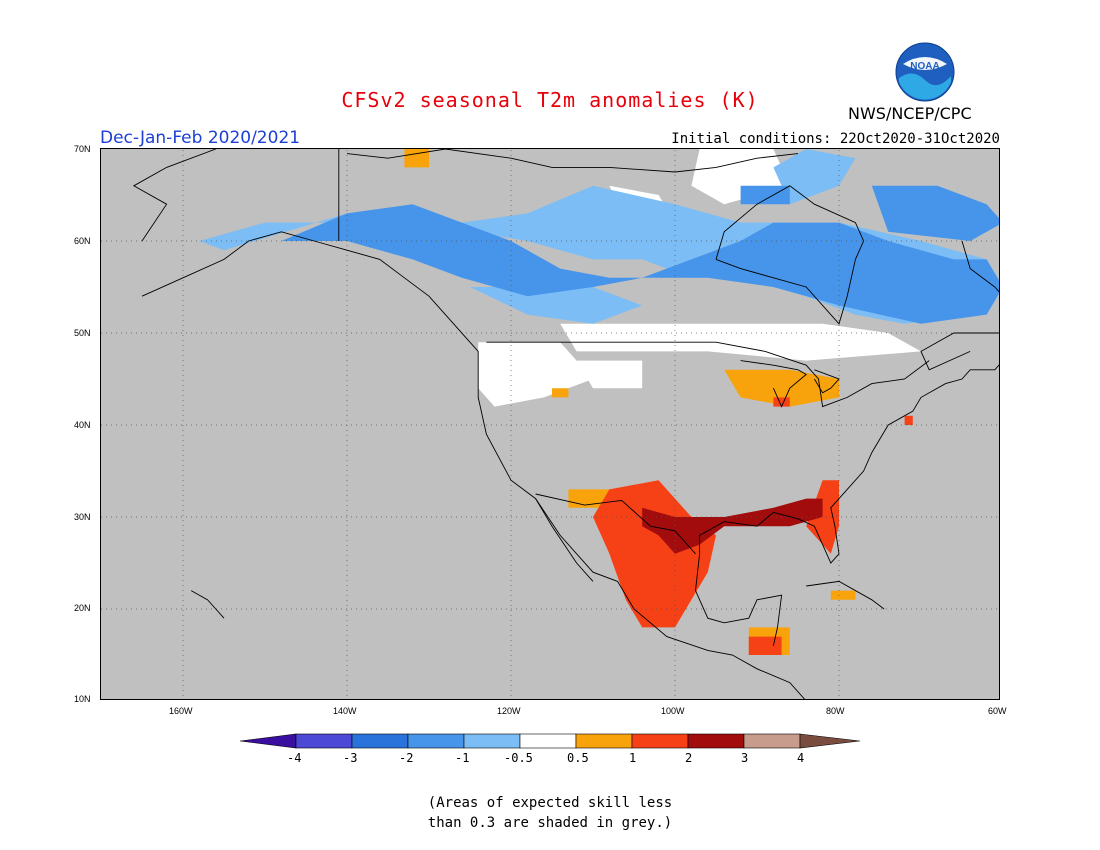 The height and width of the screenshot is (850, 1100). What do you see at coordinates (268, 741) in the screenshot?
I see `colorbar-arrow-min` at bounding box center [268, 741].